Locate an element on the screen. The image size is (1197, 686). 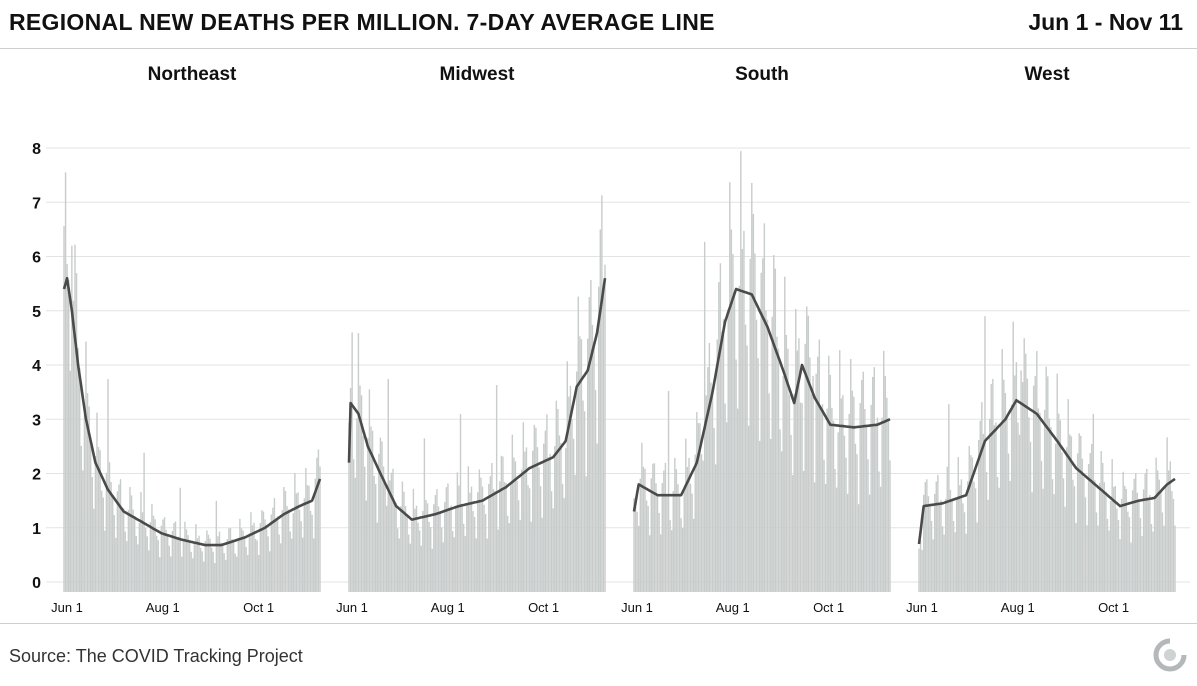
covid-tracking-project-logo-icon is located at coordinates (1170, 655).